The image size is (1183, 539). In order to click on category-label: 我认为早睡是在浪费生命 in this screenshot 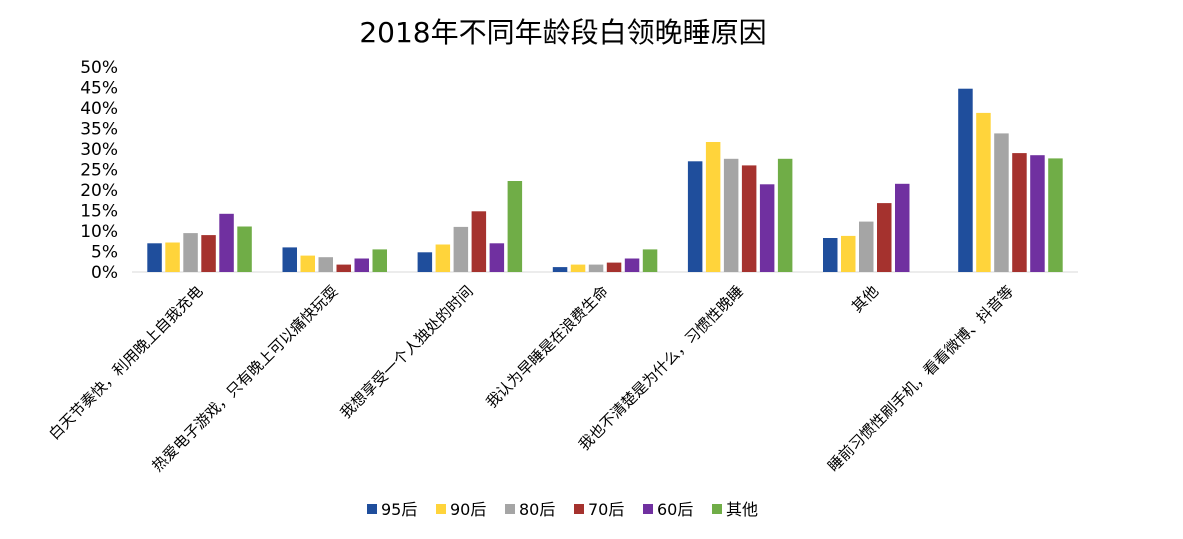, I will do `click(546, 346)`.